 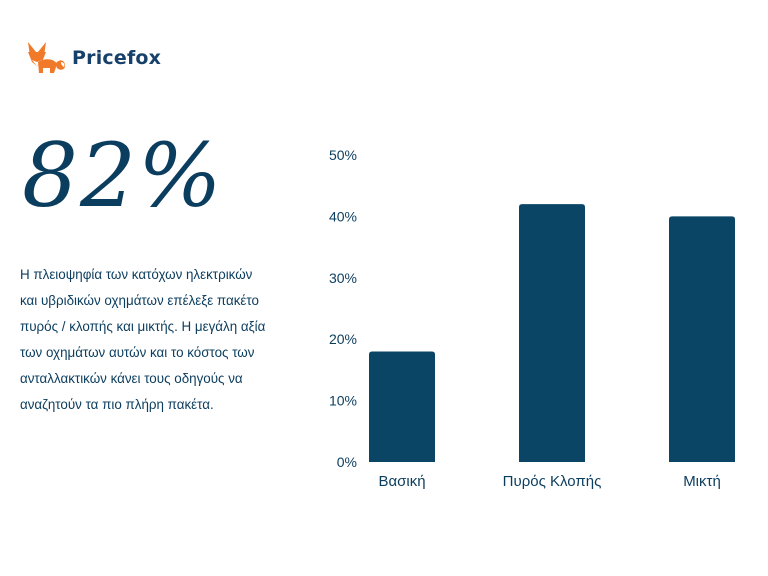 I want to click on fox-icon, so click(x=46, y=57).